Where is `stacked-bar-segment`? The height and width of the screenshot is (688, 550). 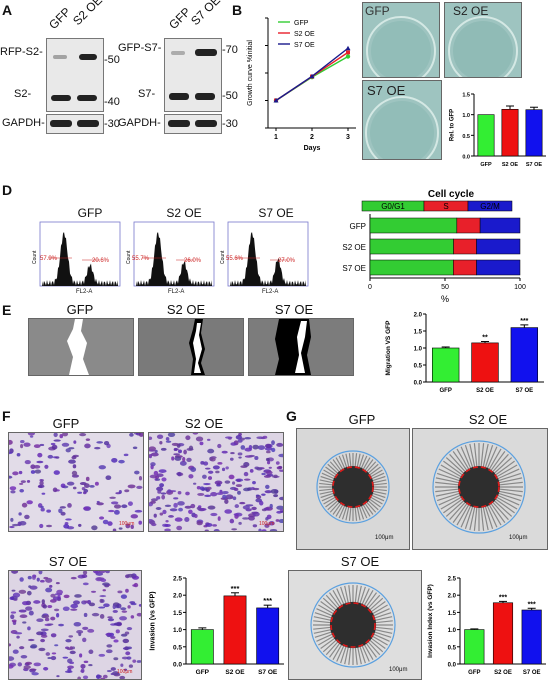 stacked-bar-segment is located at coordinates (498, 246).